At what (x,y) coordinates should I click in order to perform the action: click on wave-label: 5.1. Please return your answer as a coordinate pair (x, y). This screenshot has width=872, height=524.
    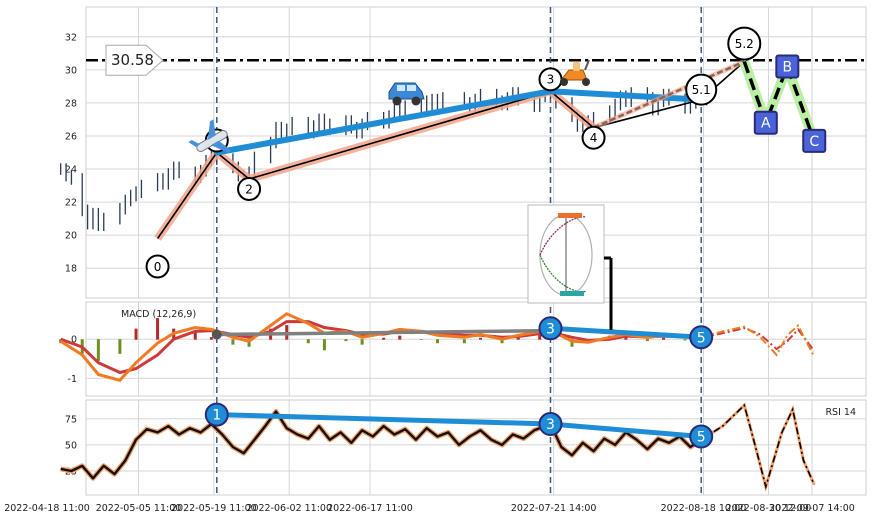
    Looking at the image, I should click on (701, 90).